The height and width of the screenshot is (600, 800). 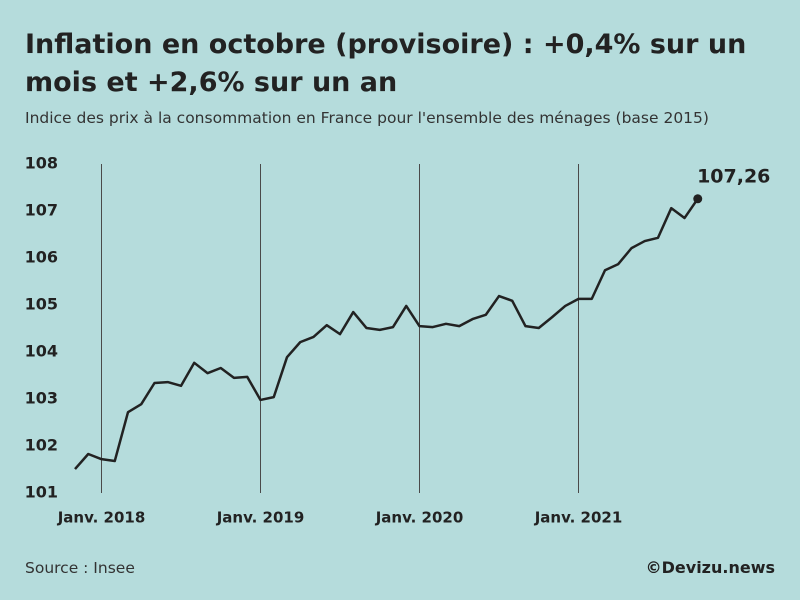 I want to click on y-tick-label: 104, so click(x=41, y=351).